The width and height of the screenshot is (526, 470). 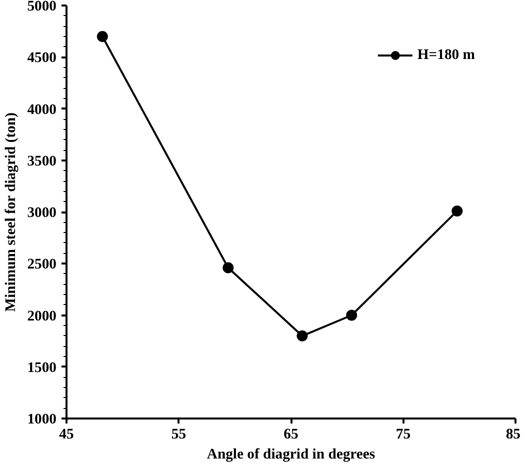 What do you see at coordinates (178, 434) in the screenshot?
I see `x-tick-label: 55` at bounding box center [178, 434].